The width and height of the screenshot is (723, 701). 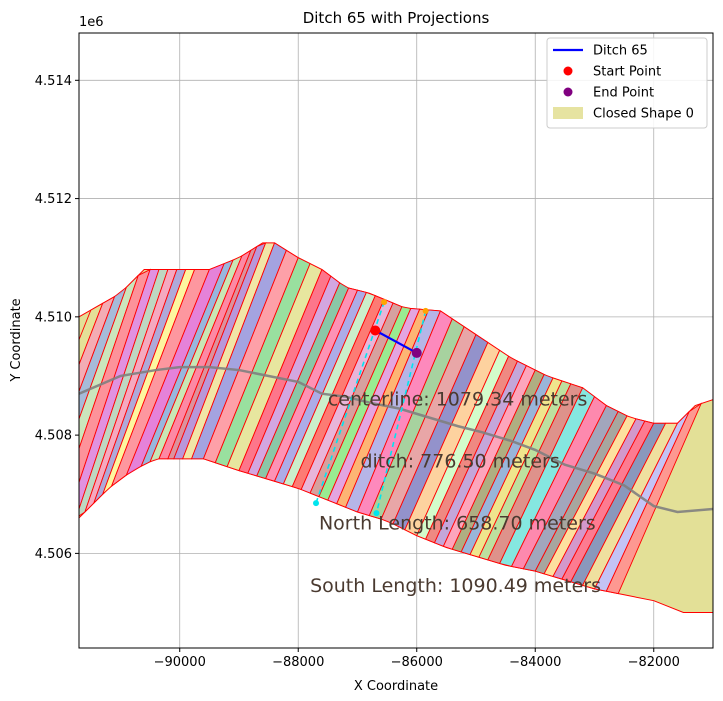 I want to click on y-tick-label: 4.510, so click(x=53, y=317).